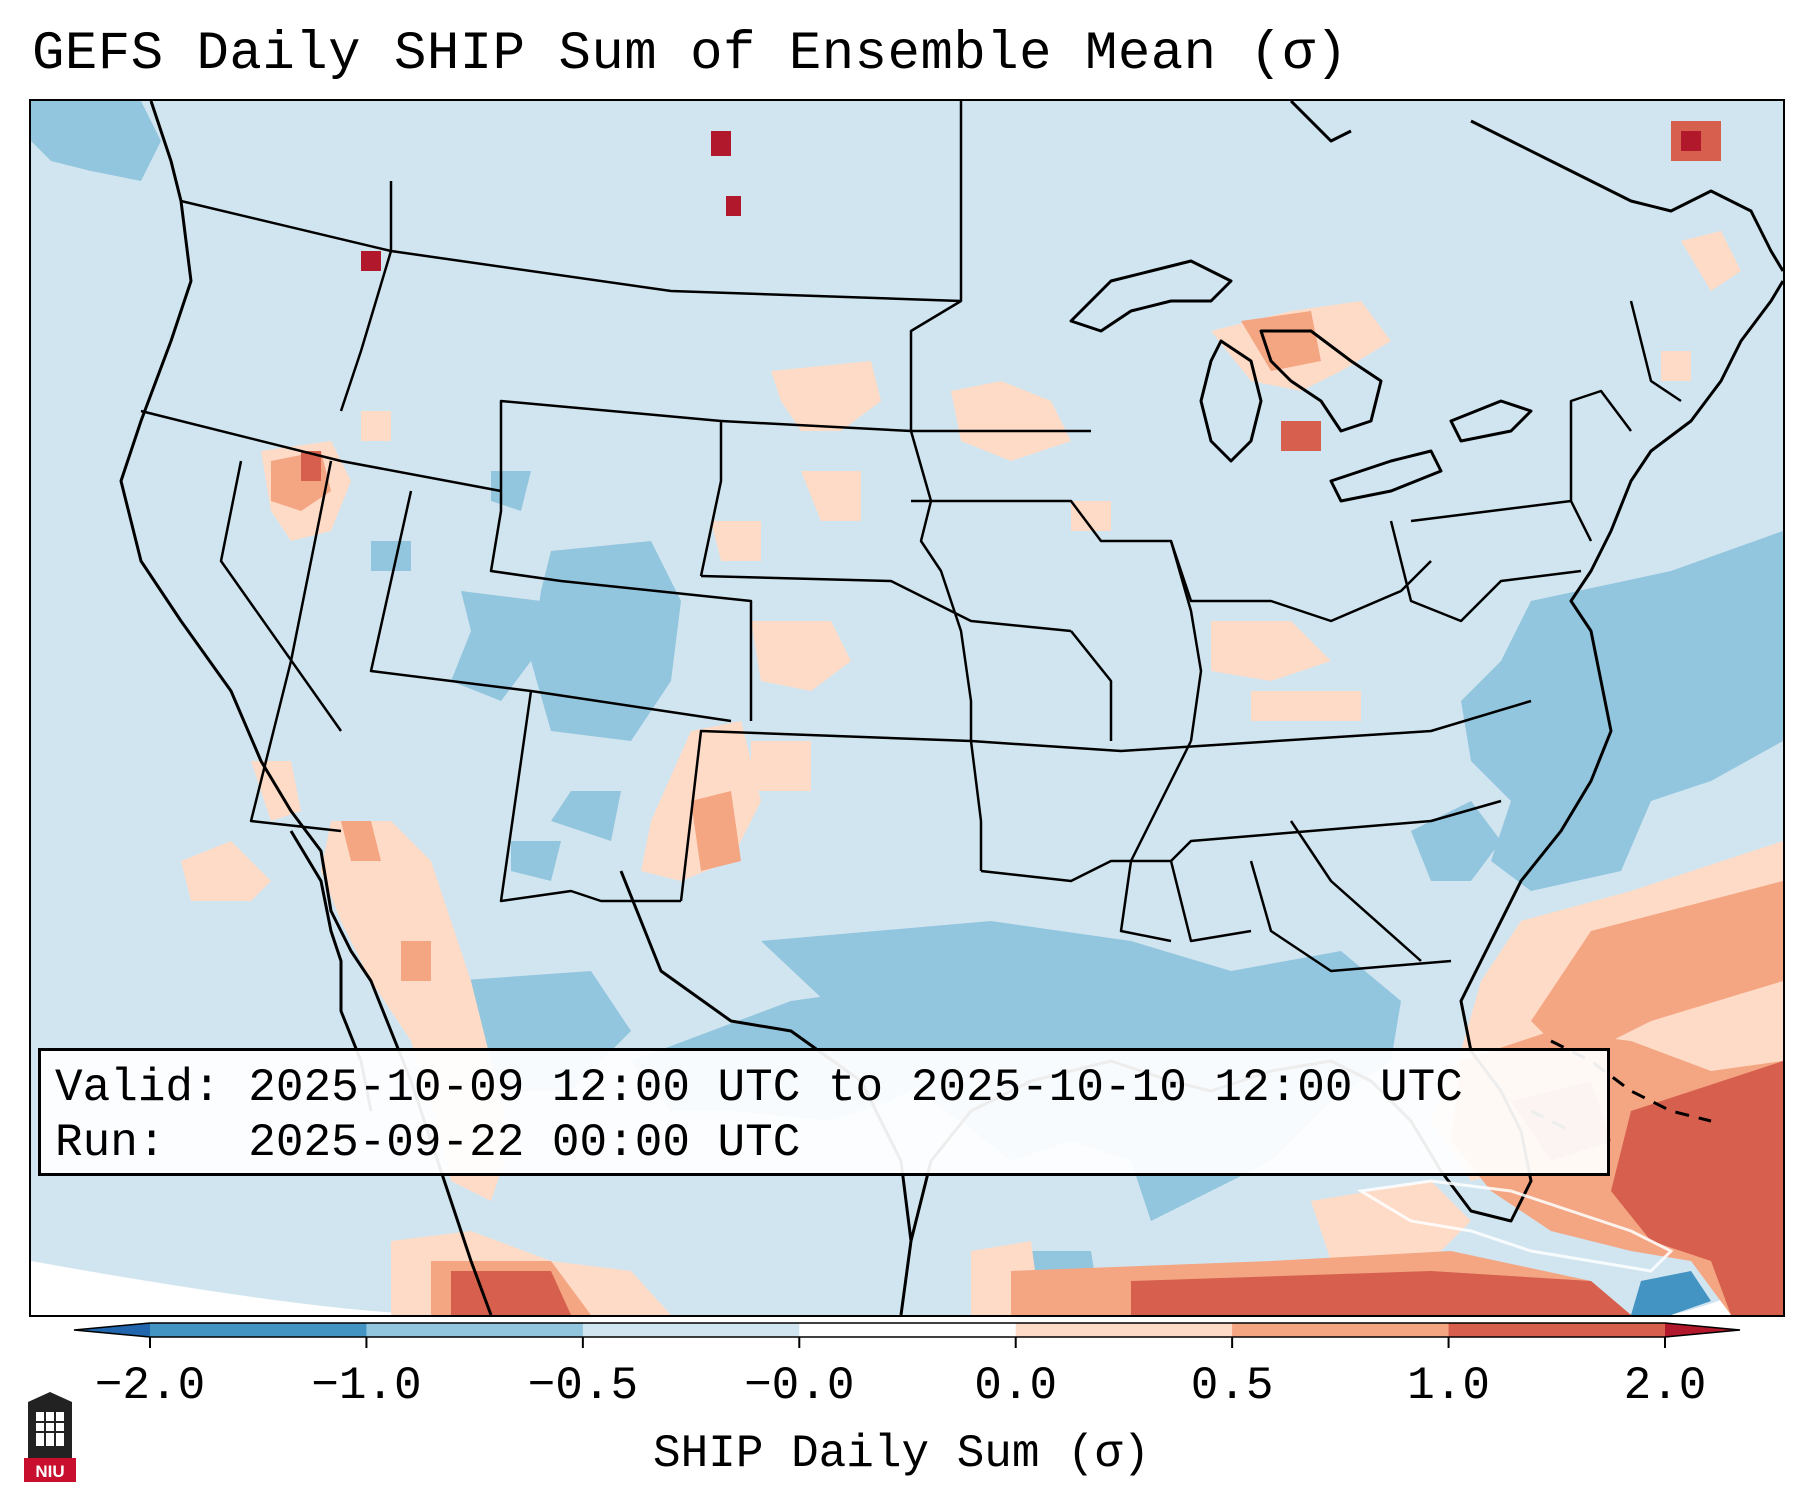 This screenshot has width=1803, height=1506. What do you see at coordinates (799, 1386) in the screenshot?
I see `colorbar-tick-label: −0.0` at bounding box center [799, 1386].